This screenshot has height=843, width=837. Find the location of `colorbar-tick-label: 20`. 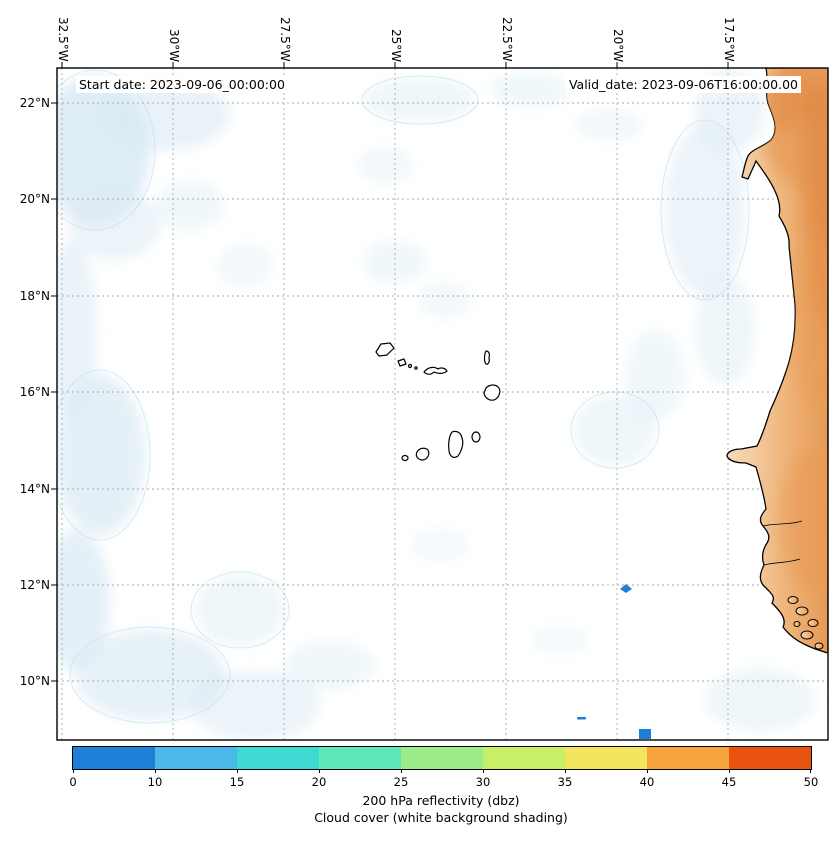

colorbar-tick-label: 20 is located at coordinates (319, 782).